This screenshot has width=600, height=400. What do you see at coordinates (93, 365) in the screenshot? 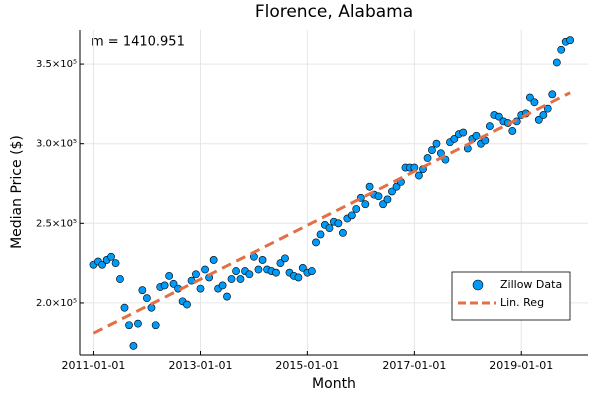
I see `x-tick-label: 2011-01-01` at bounding box center [93, 365].